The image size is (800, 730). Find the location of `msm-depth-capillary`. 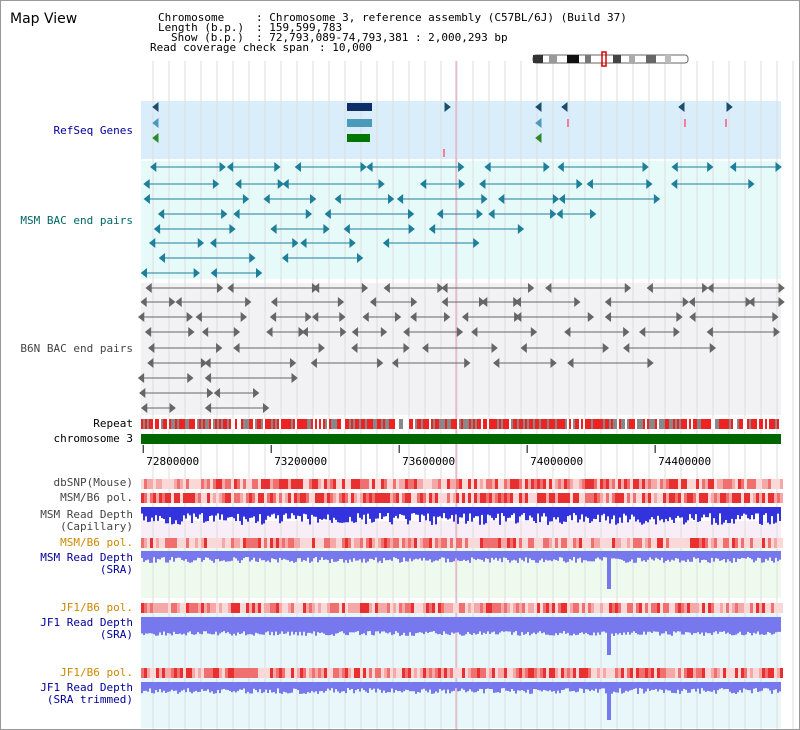

msm-depth-capillary is located at coordinates (461, 516).